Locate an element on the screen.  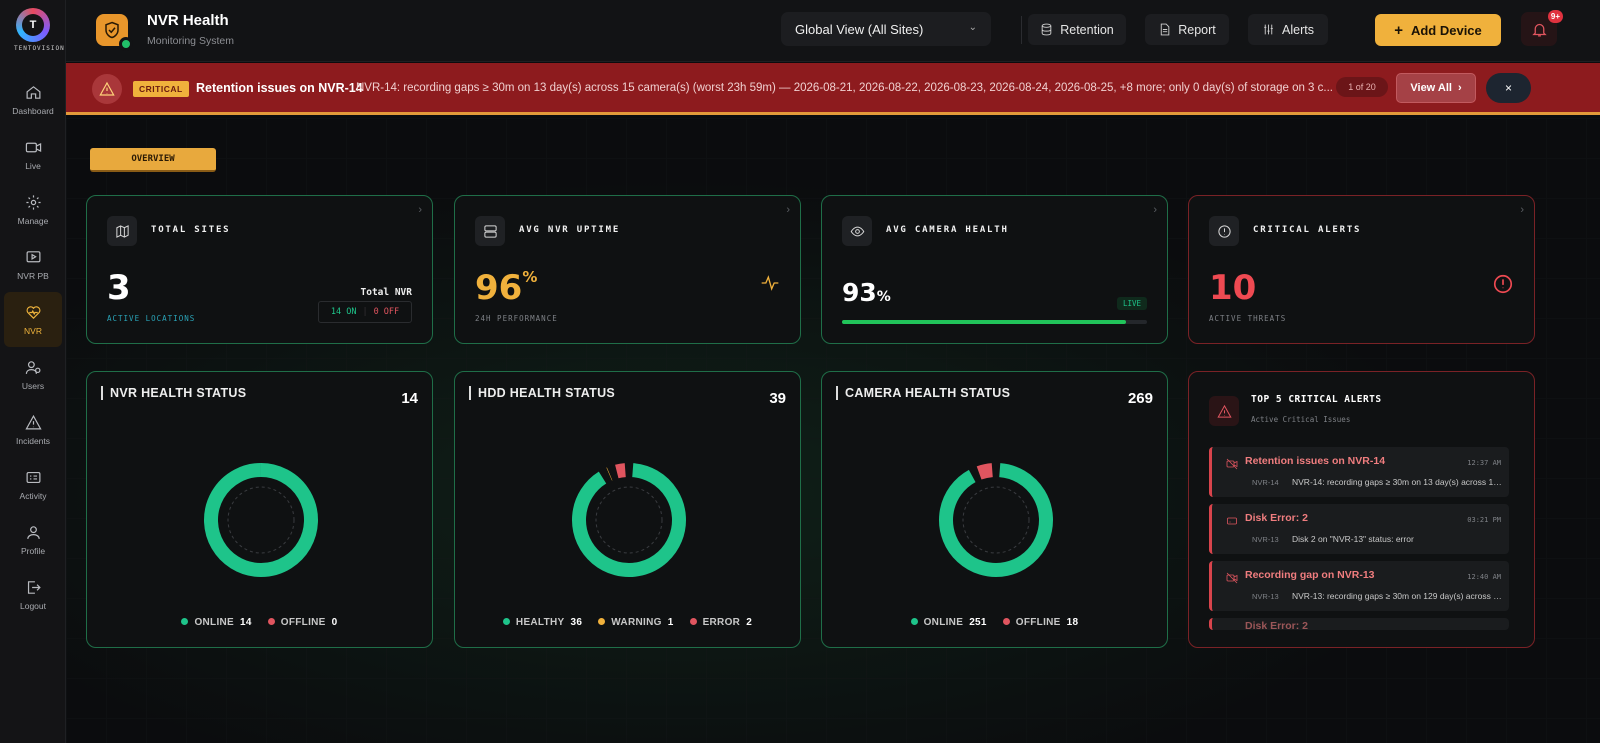
retention-button: Retention is located at coordinates (1077, 29).